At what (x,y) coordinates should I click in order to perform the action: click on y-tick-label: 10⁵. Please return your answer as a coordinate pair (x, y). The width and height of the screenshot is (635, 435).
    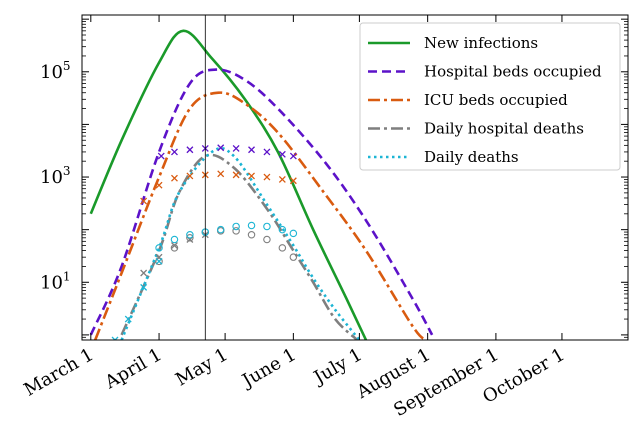
    Looking at the image, I should click on (55, 71).